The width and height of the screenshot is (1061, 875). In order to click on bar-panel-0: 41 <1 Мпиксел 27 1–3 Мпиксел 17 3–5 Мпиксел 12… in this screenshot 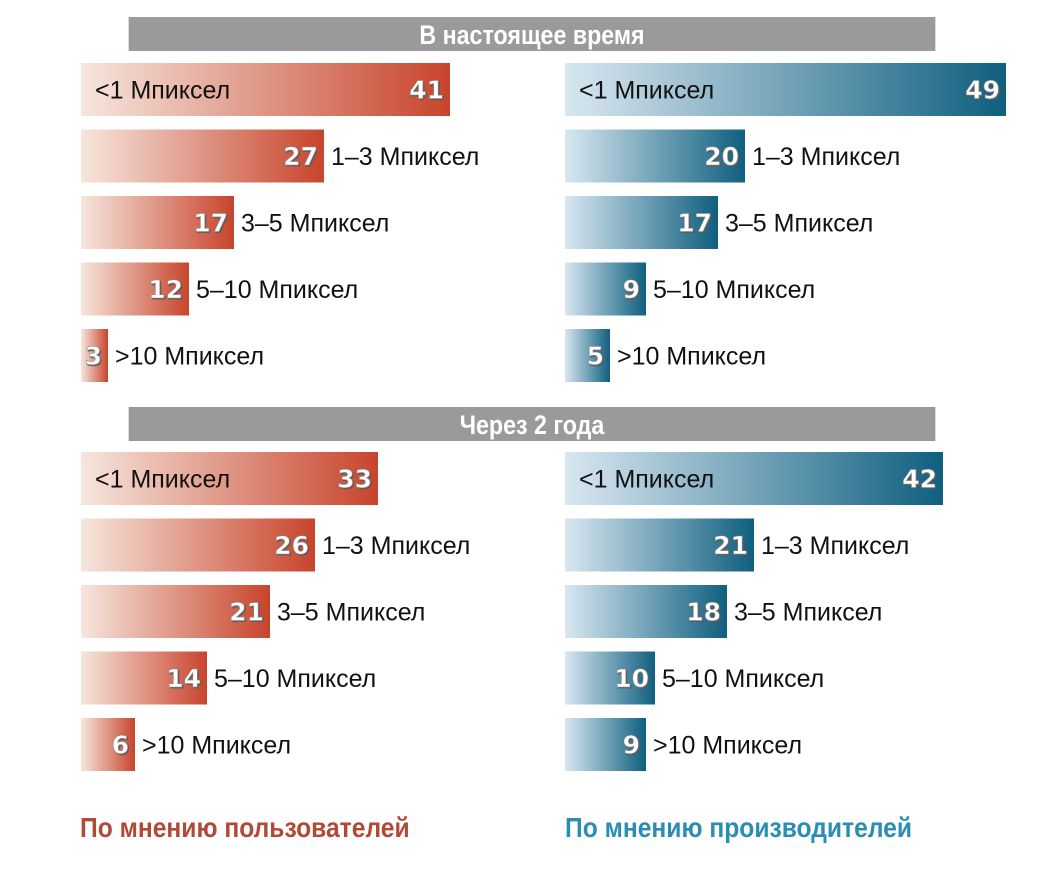, I will do `click(280, 222)`.